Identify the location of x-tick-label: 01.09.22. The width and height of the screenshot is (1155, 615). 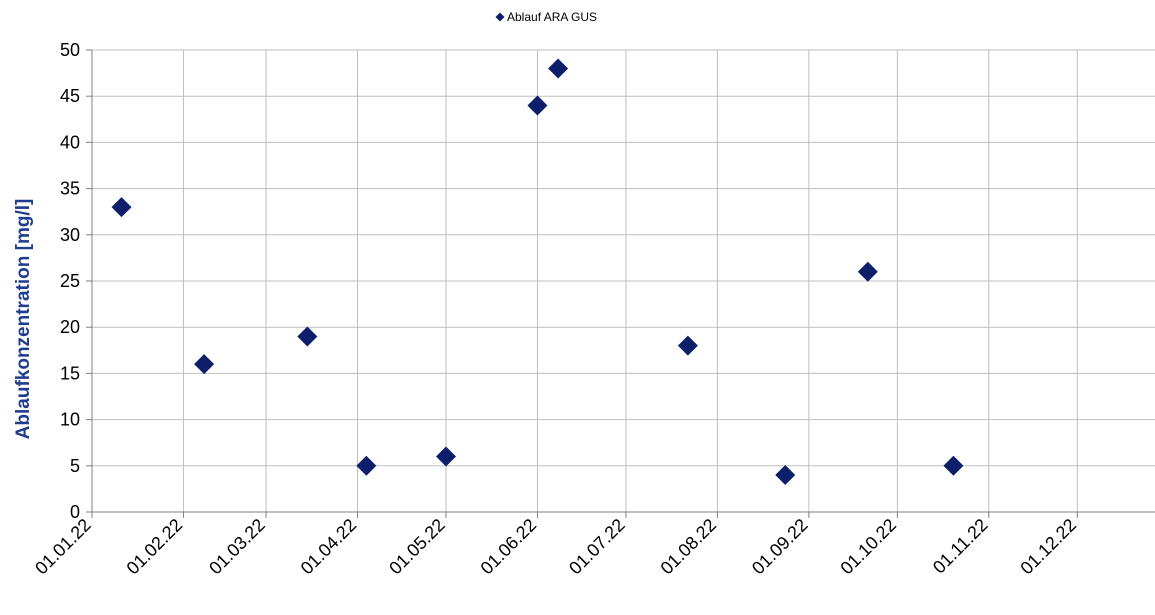
(780, 547).